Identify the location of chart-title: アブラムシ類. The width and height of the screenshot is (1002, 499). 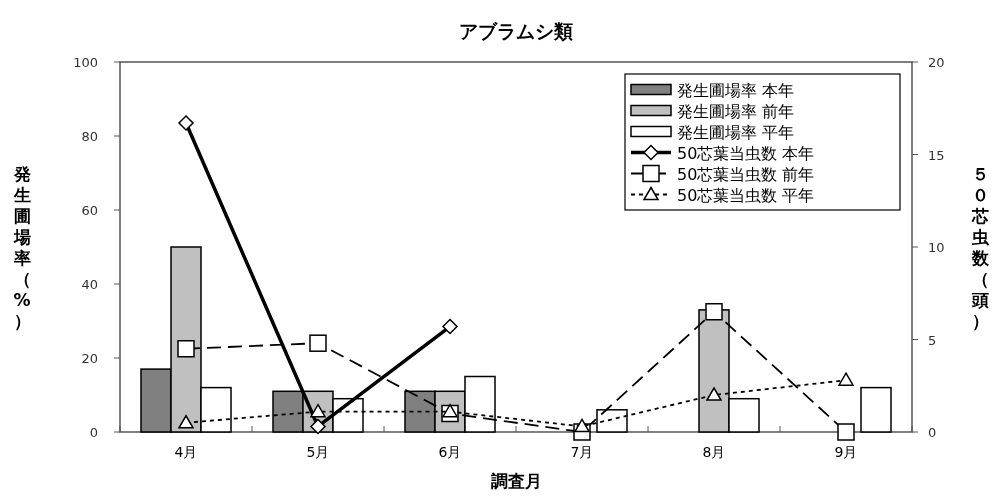
(516, 31).